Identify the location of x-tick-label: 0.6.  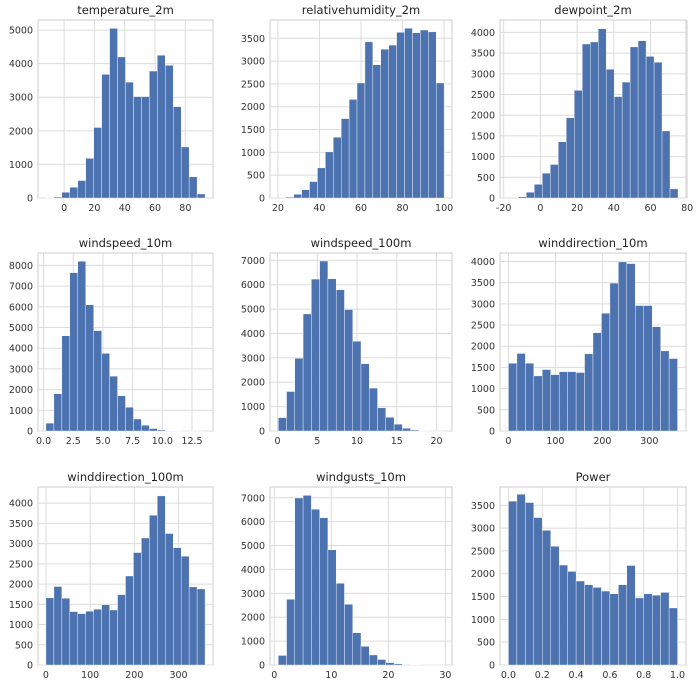
(609, 675).